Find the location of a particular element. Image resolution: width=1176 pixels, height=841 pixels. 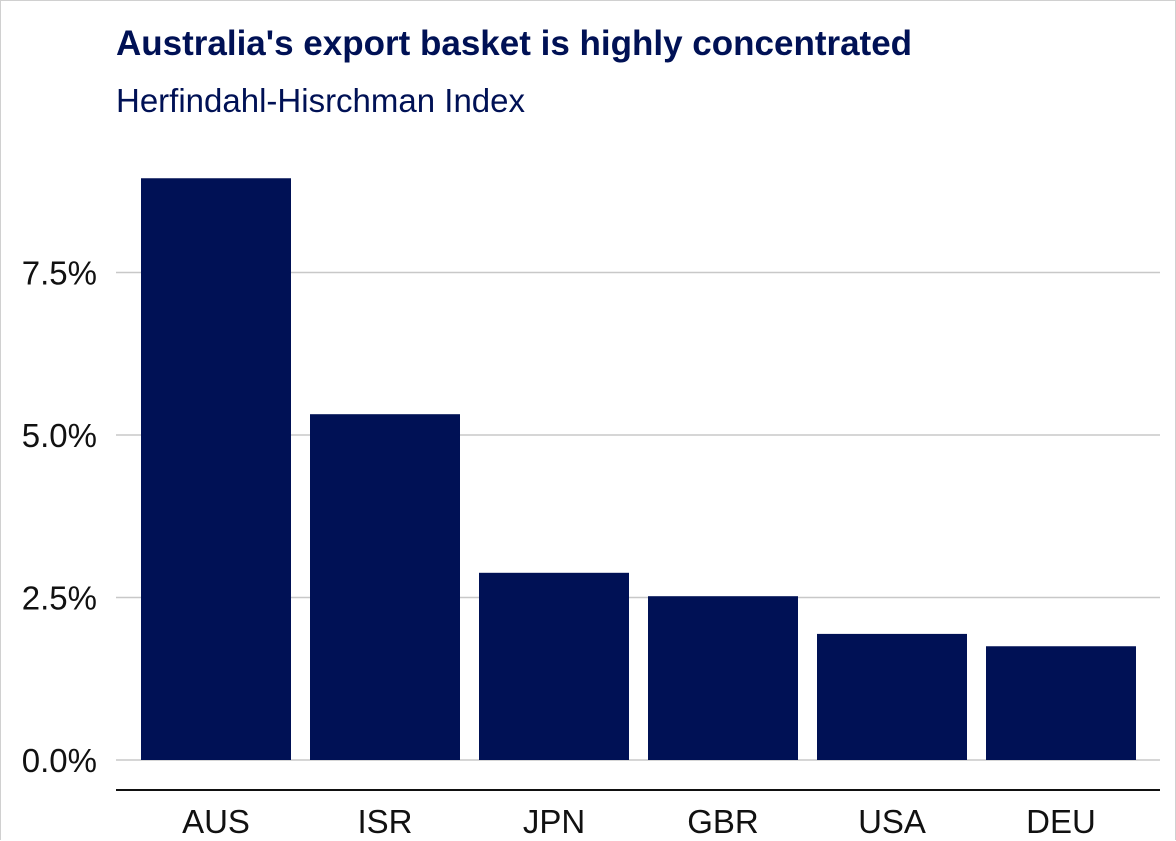

x-tick-label-gbr: GBR is located at coordinates (723, 821).